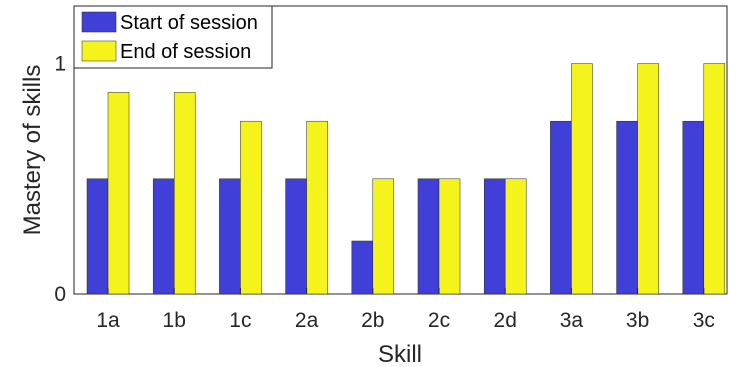  What do you see at coordinates (251, 207) in the screenshot?
I see `bar-end-1c` at bounding box center [251, 207].